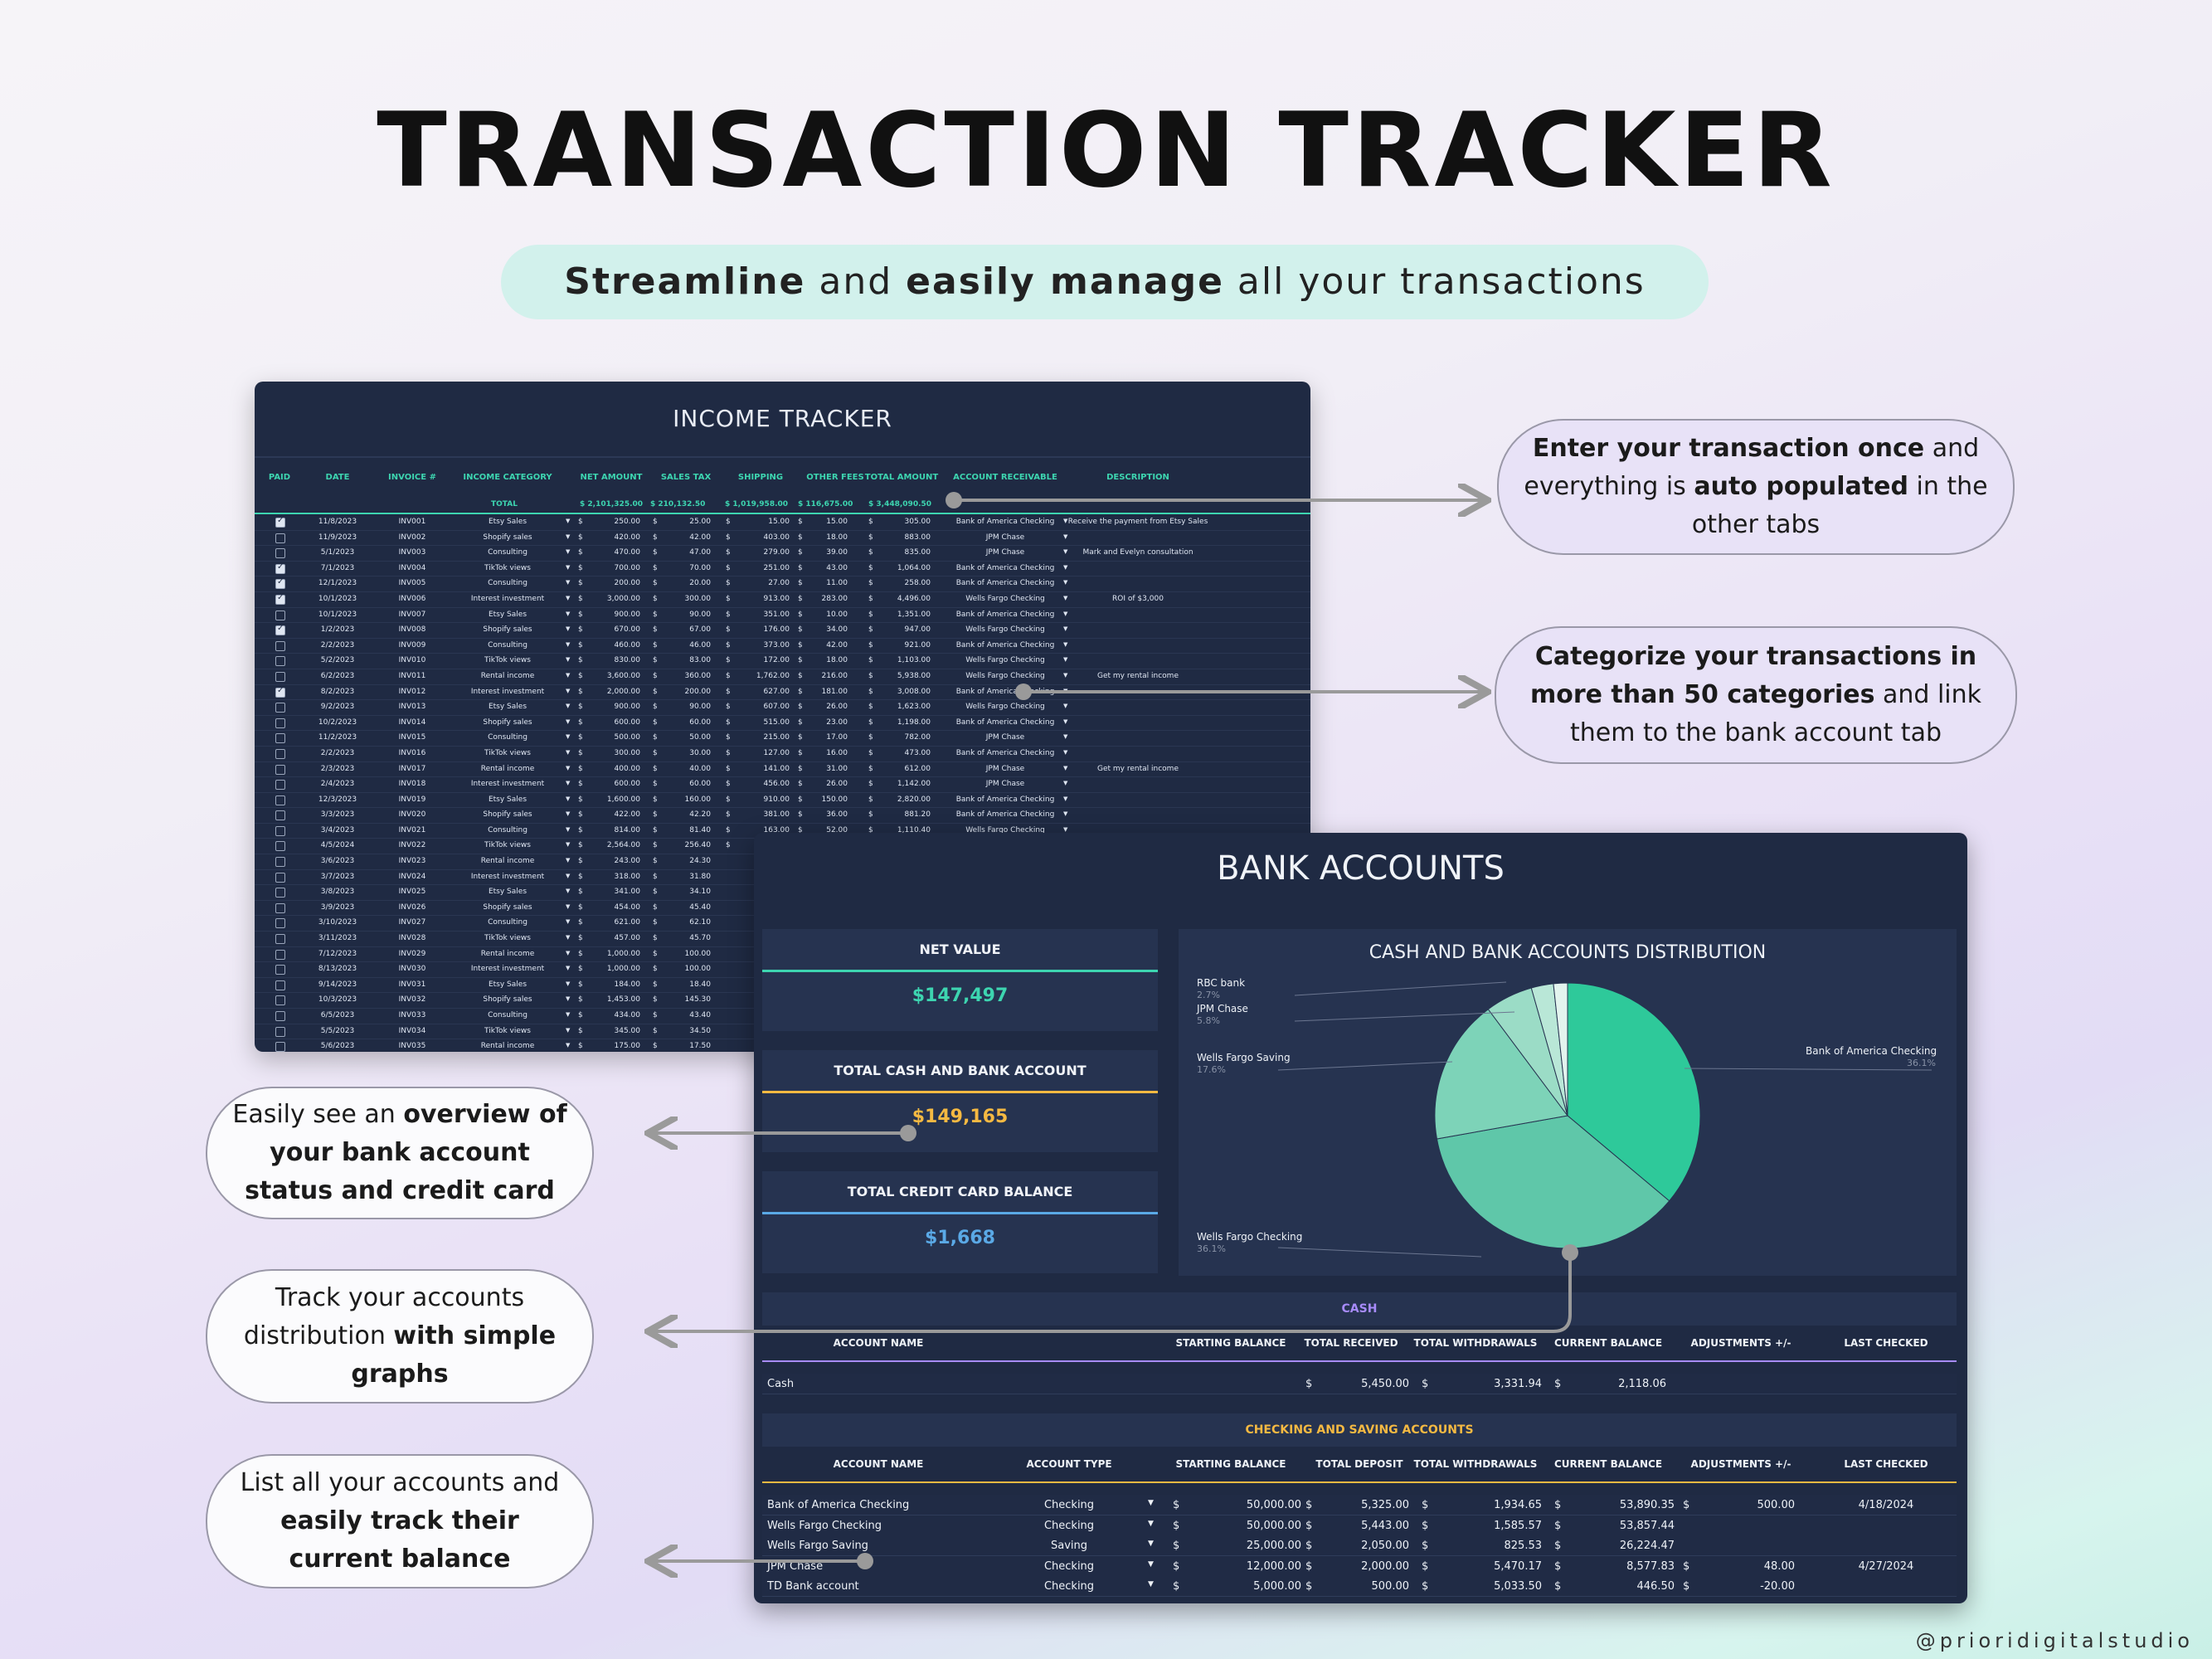 Image resolution: width=2212 pixels, height=1659 pixels. What do you see at coordinates (1068, 1546) in the screenshot?
I see `account-type: Saving` at bounding box center [1068, 1546].